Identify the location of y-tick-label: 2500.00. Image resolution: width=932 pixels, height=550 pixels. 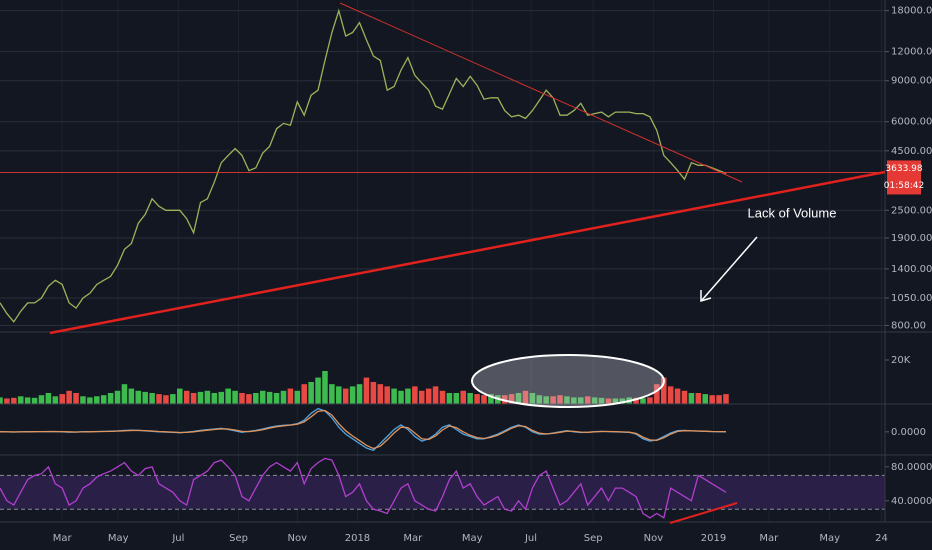
(911, 210).